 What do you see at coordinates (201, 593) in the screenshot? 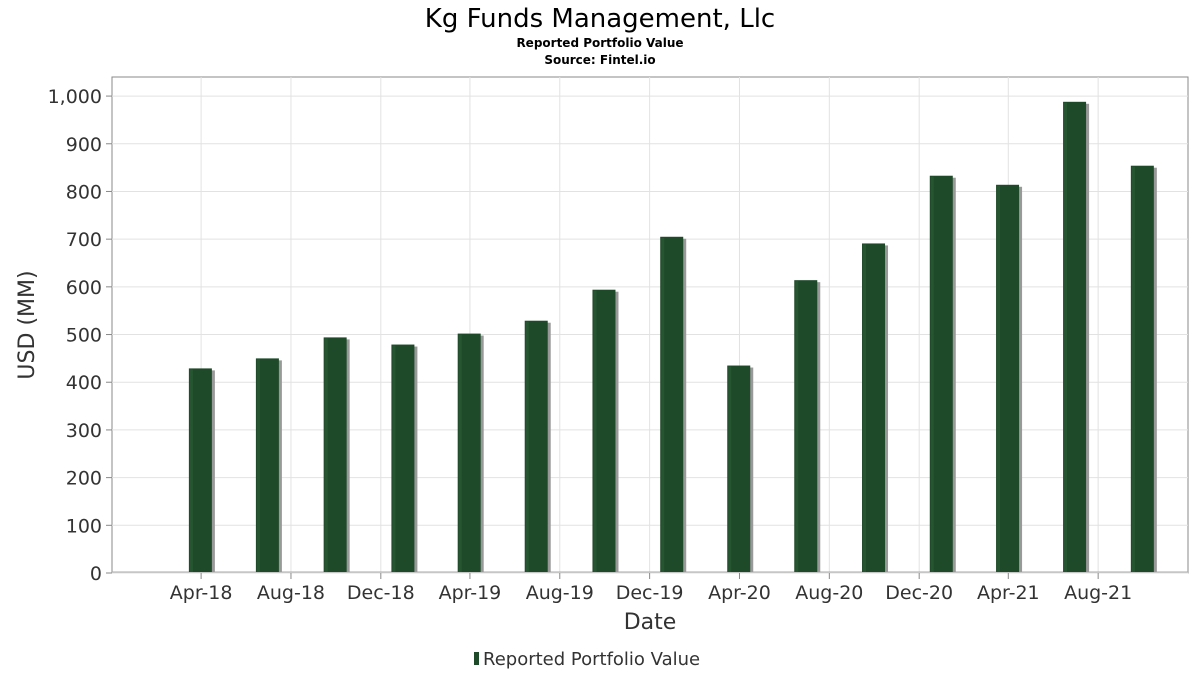
I see `x-tick-label: Apr-18` at bounding box center [201, 593].